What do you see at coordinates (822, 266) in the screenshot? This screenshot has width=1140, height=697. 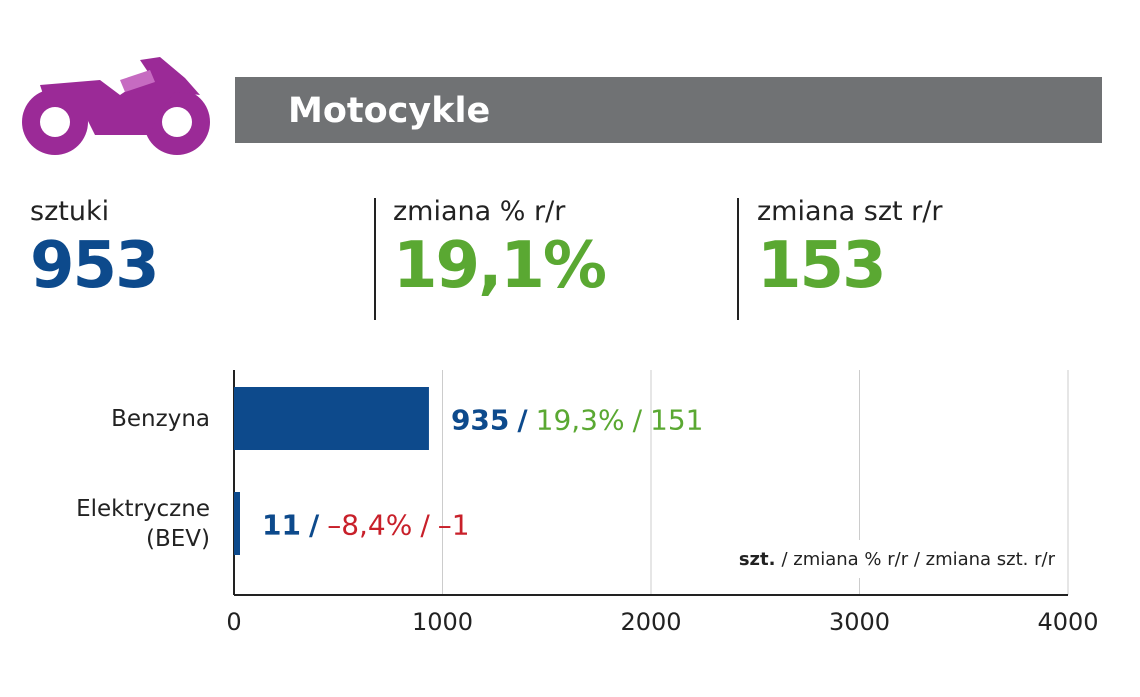 I see `stat-value: 153` at bounding box center [822, 266].